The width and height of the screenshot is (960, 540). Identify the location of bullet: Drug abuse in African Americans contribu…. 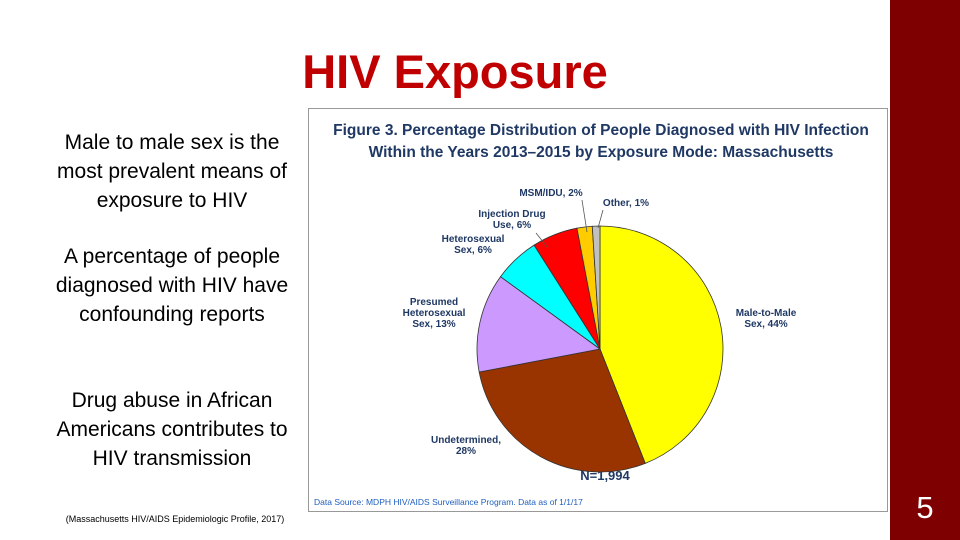
(172, 429).